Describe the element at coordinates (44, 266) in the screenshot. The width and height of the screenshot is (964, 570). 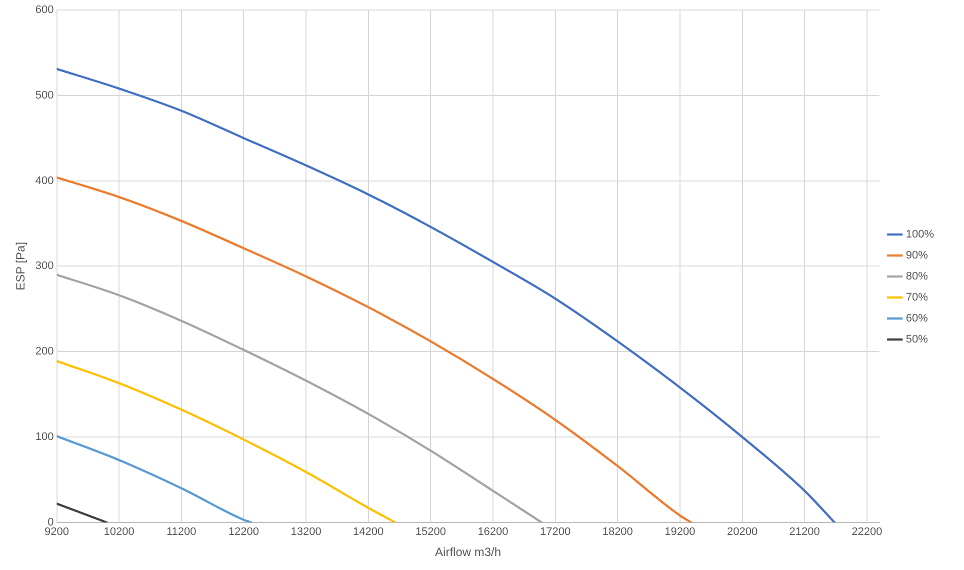
I see `y-tick-label: 300` at that location.